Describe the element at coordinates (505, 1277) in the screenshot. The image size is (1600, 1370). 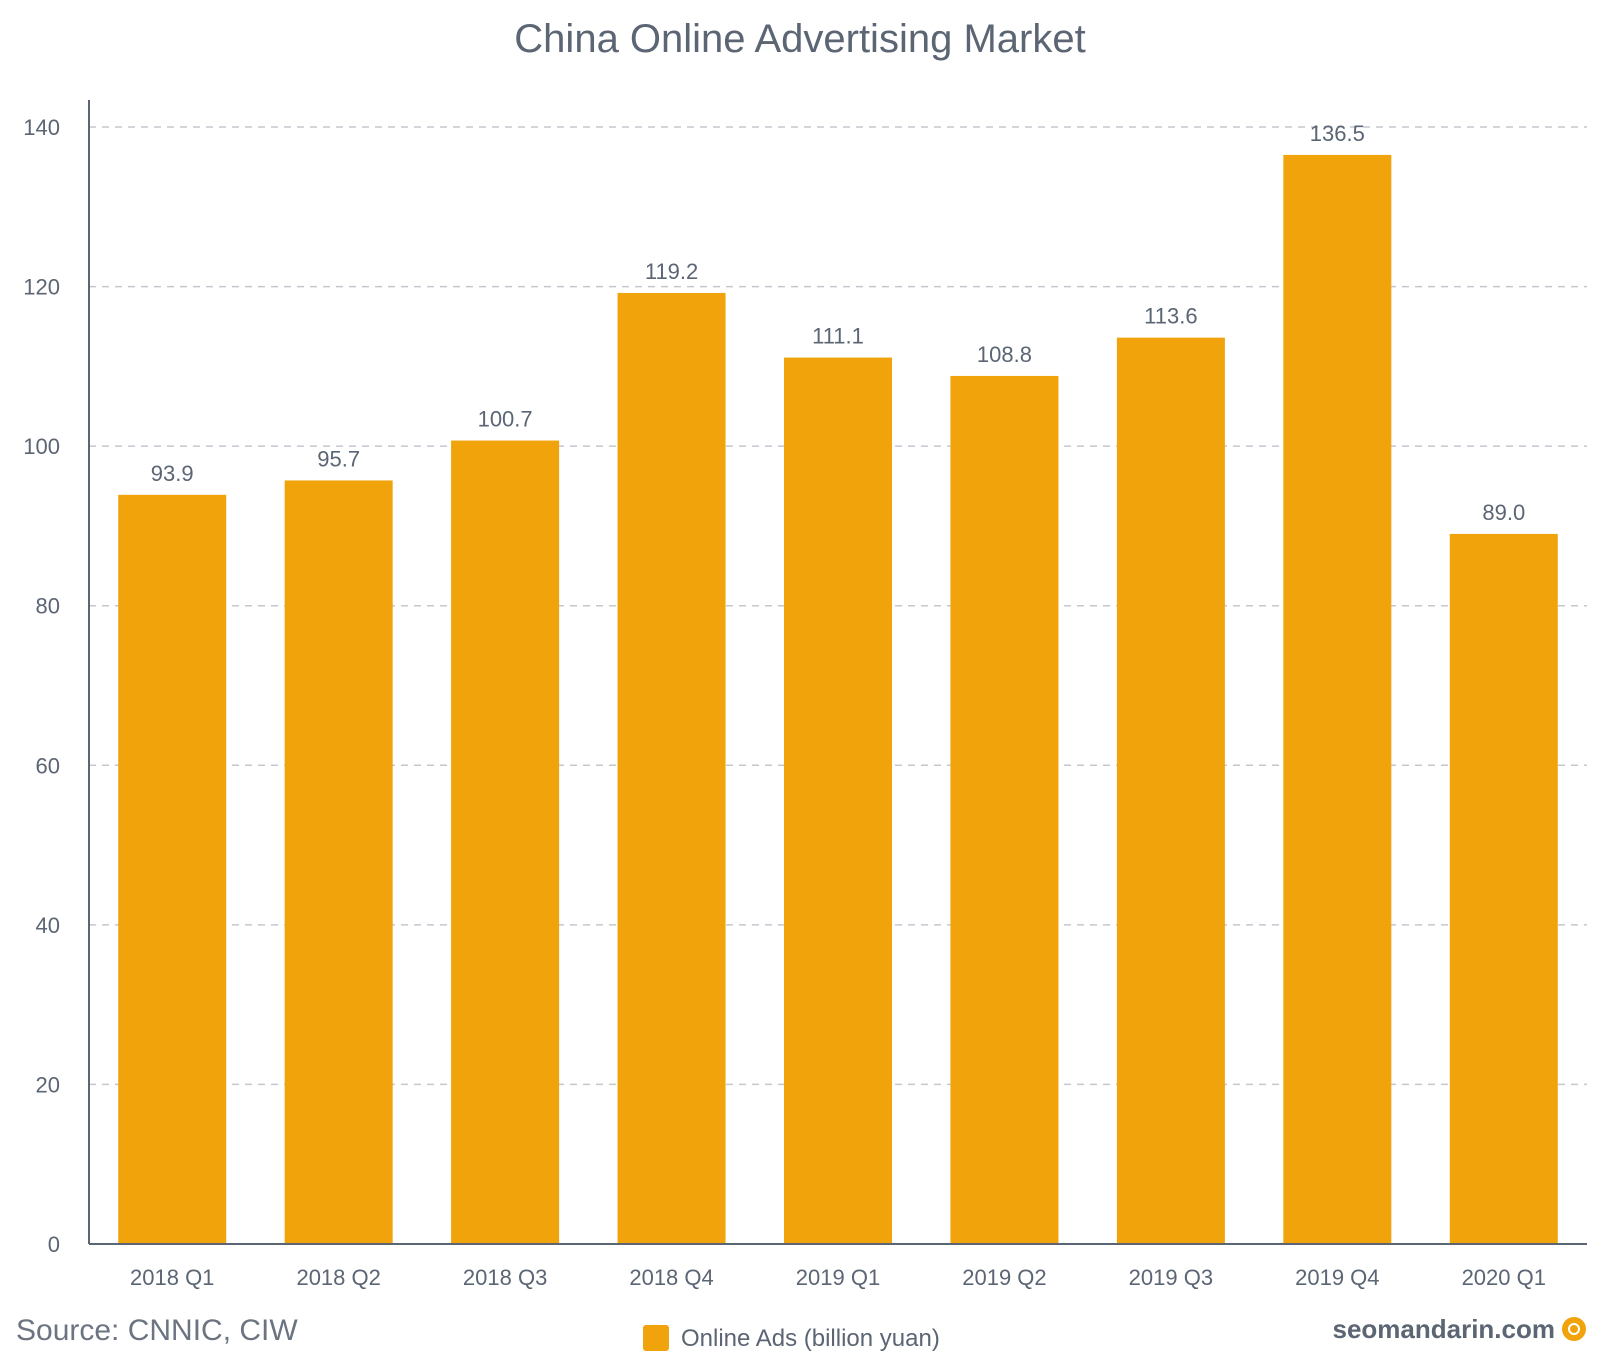
I see `x-tick-label: 2018 Q3` at that location.